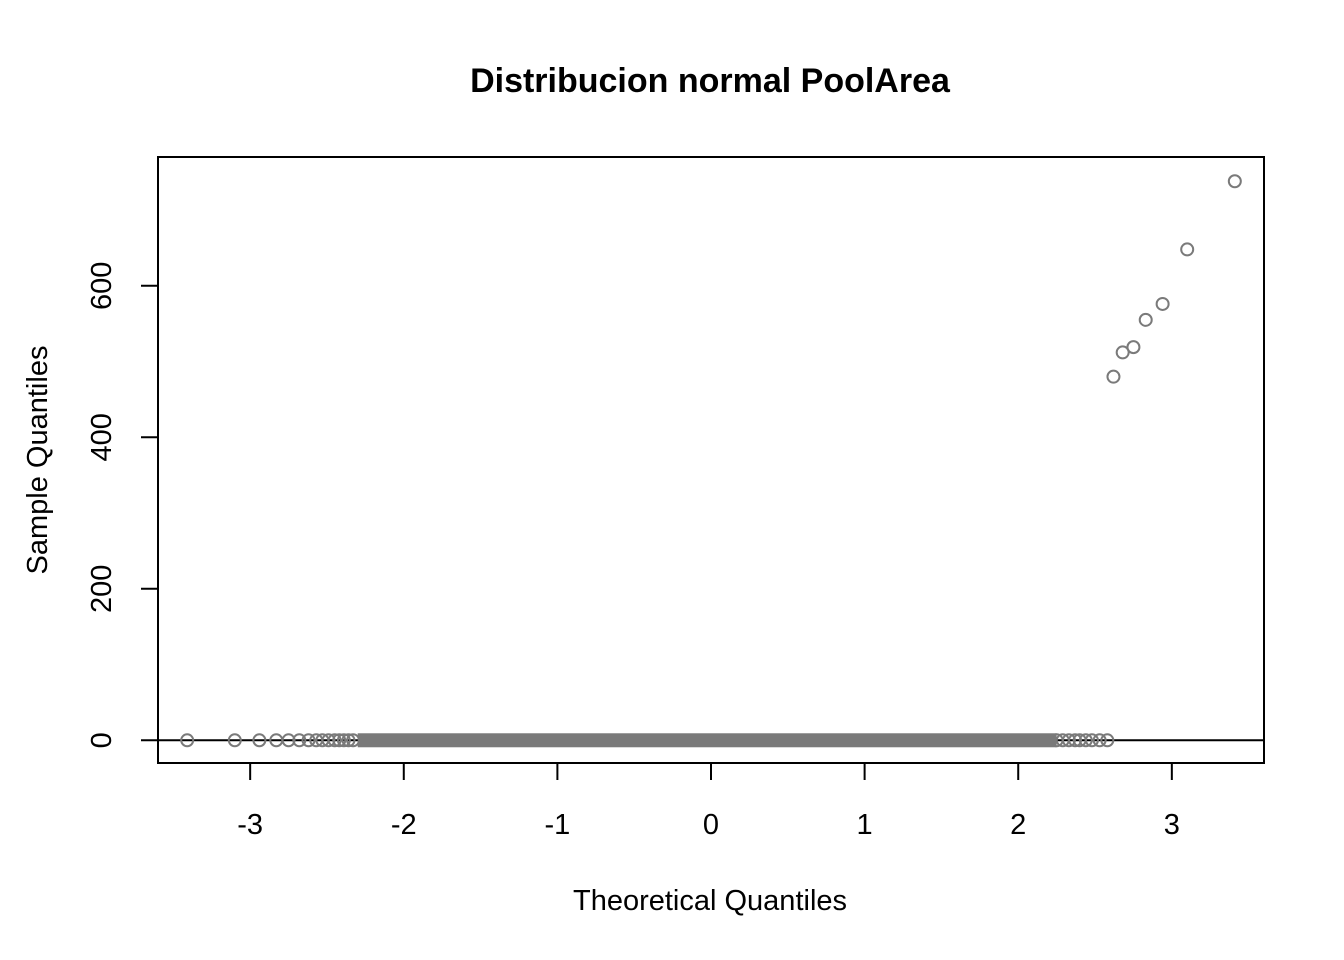 This screenshot has height=960, width=1344. I want to click on x-axis: -3 -2 -1 0 1 2 3, so click(708, 801).